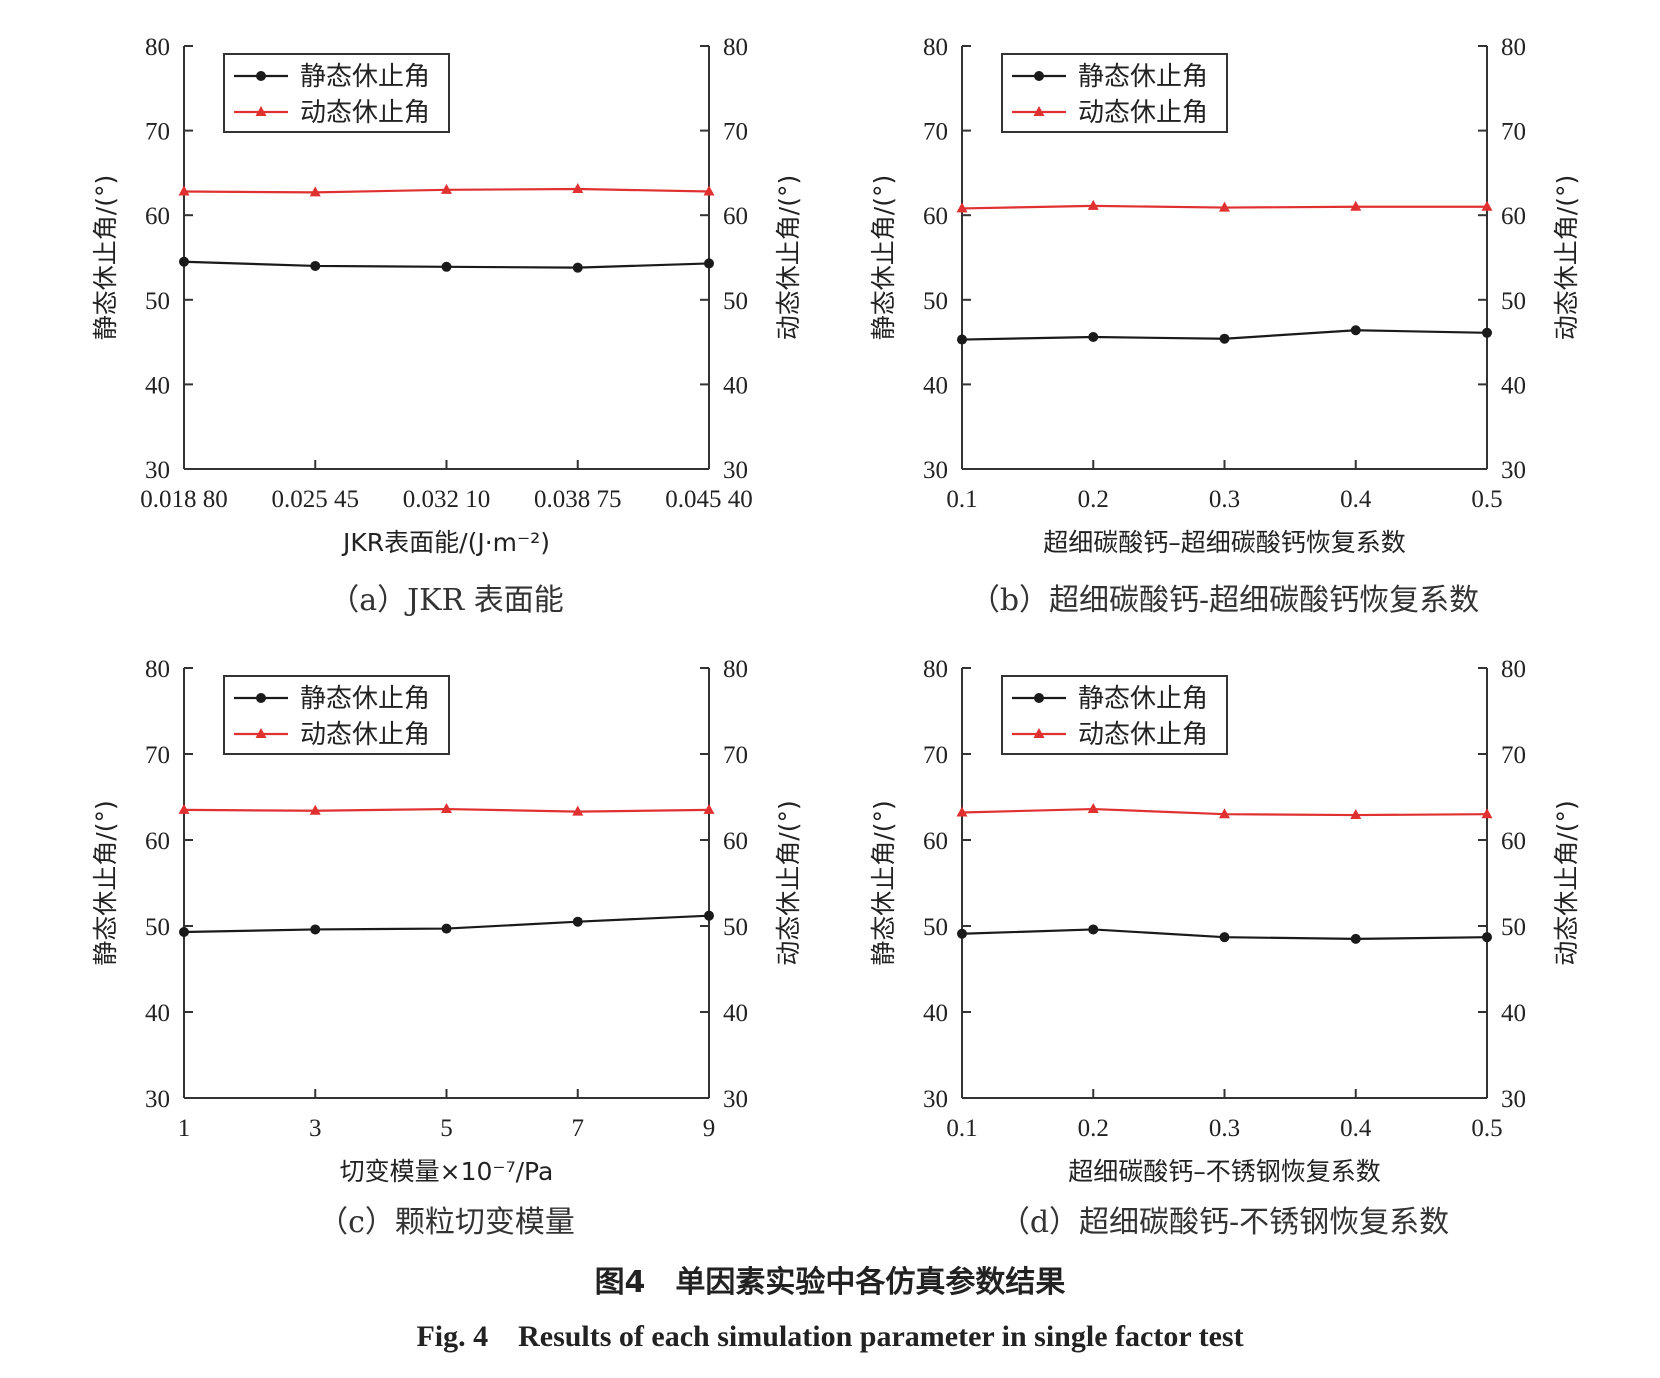  Describe the element at coordinates (316, 499) in the screenshot. I see `x-tick-label: 0.025 45` at that location.